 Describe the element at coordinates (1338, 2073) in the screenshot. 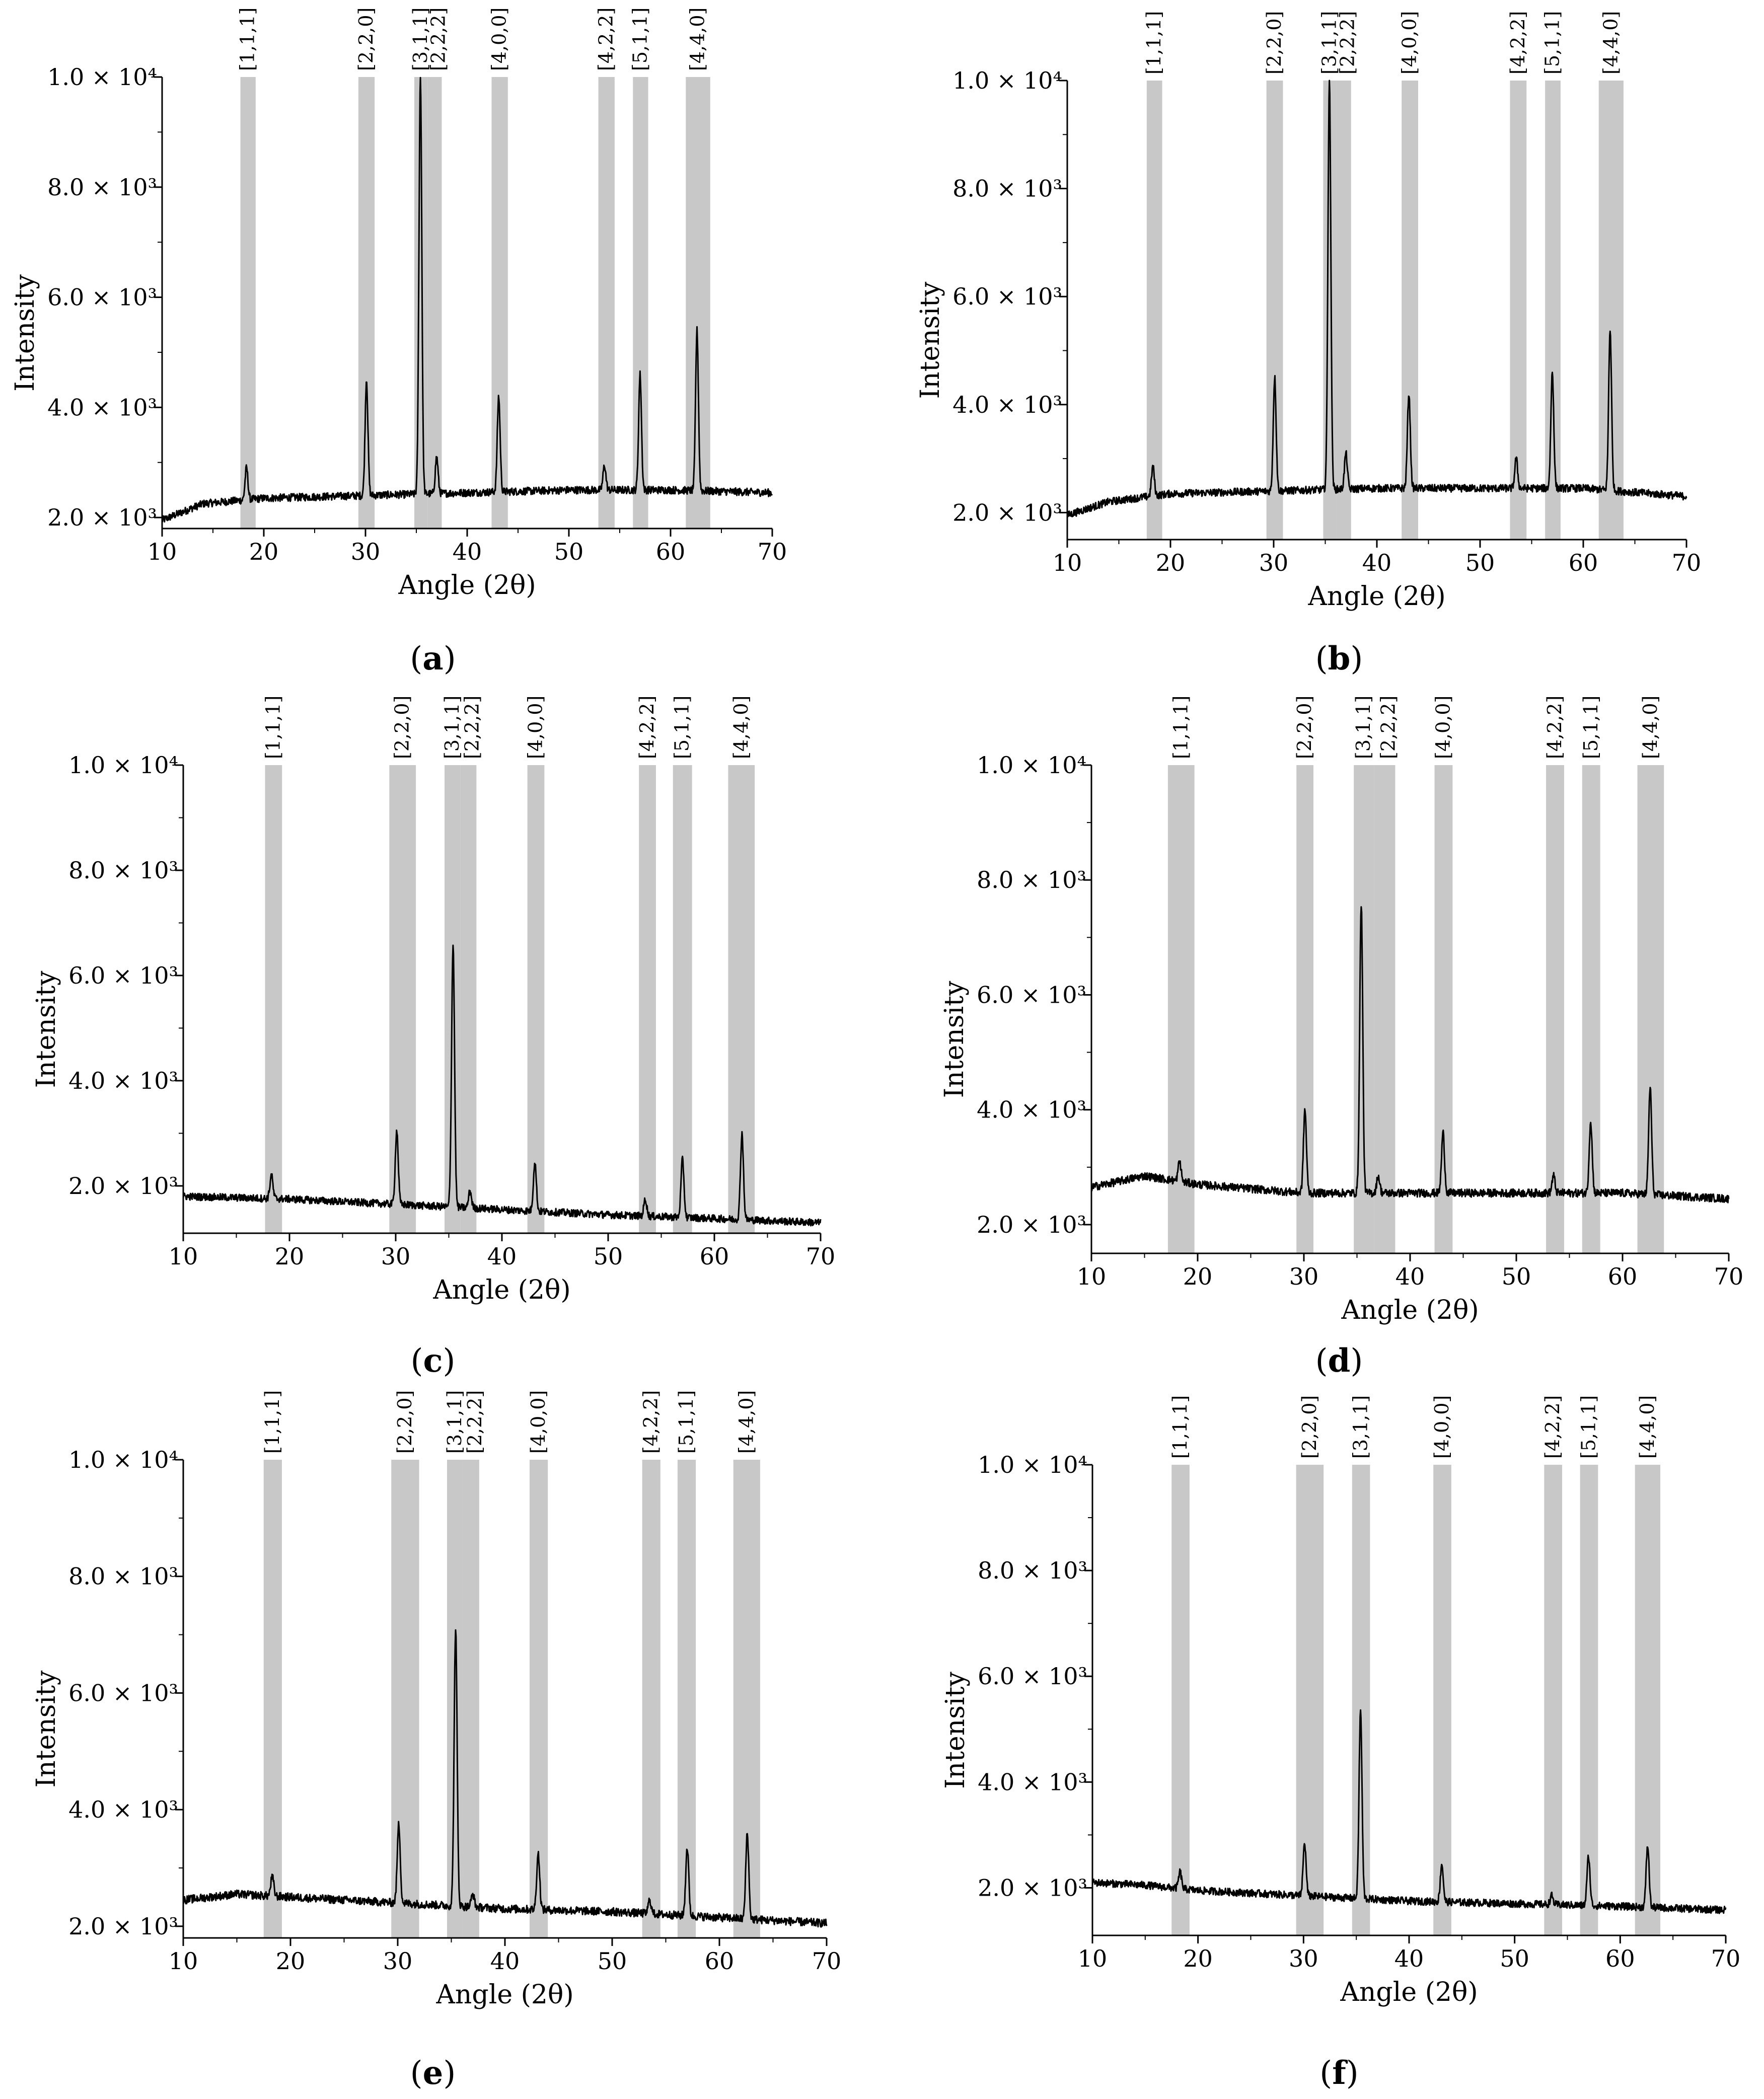

I see `panel-label: (f)` at that location.